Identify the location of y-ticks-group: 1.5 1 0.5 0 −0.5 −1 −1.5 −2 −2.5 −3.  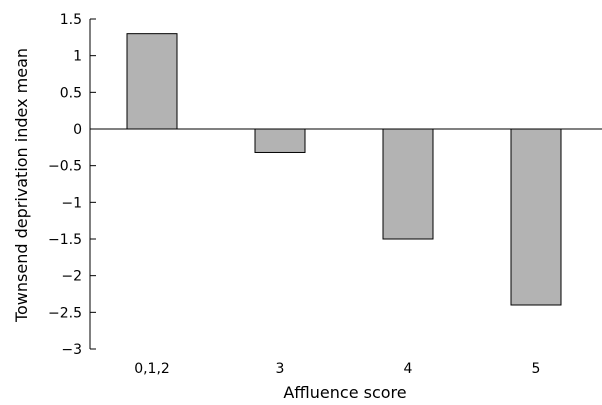
(72, 185).